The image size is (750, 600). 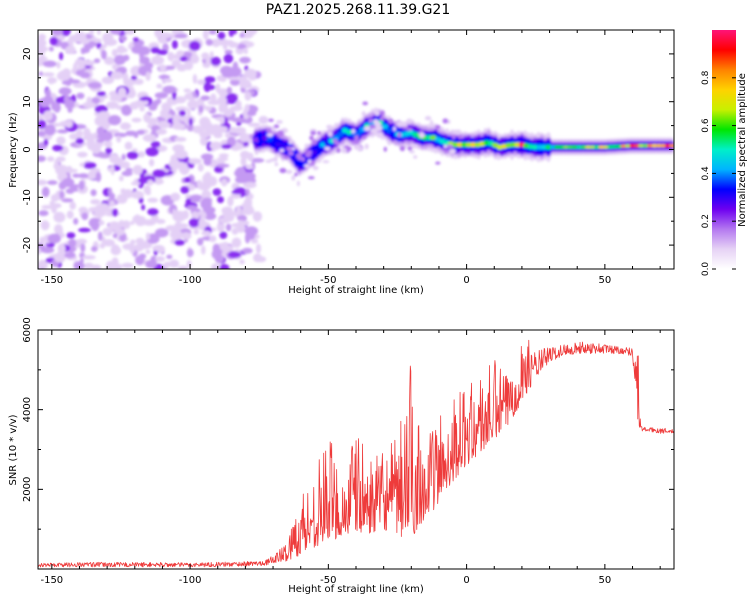 What do you see at coordinates (466, 280) in the screenshot?
I see `spectrogram-x-tick-label: 0` at bounding box center [466, 280].